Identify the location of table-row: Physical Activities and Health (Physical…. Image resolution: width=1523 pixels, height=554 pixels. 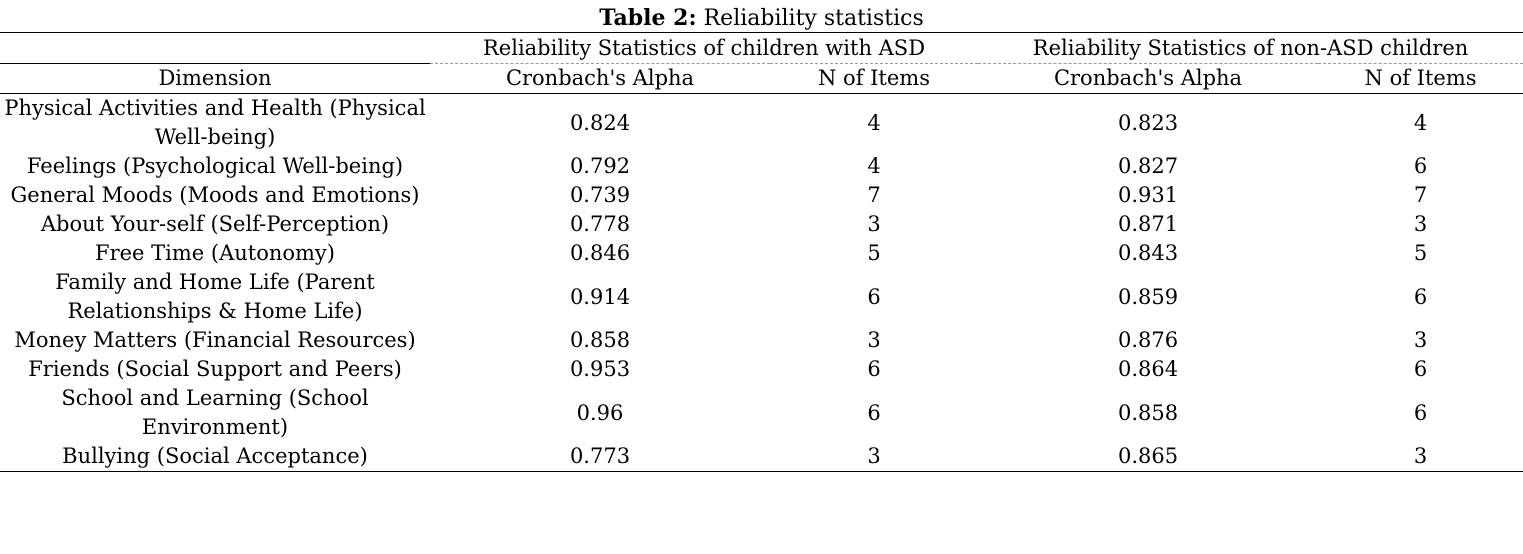
(761, 122).